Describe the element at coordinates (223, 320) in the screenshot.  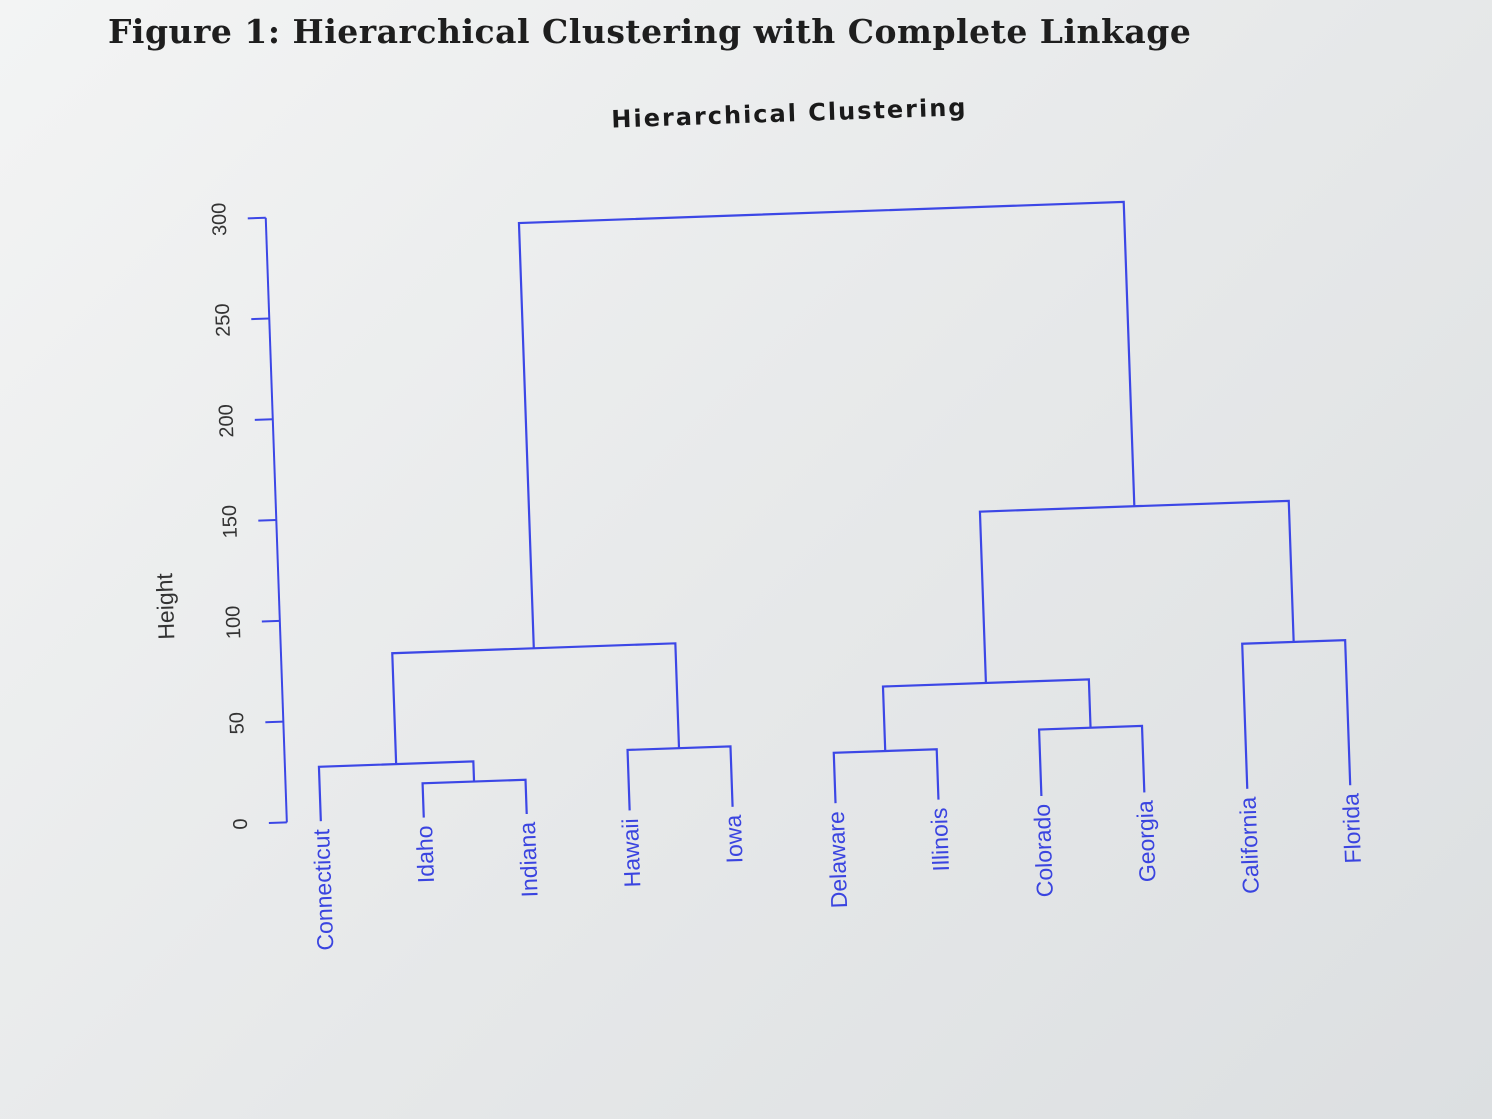
I see `y-tick-label: 250` at that location.